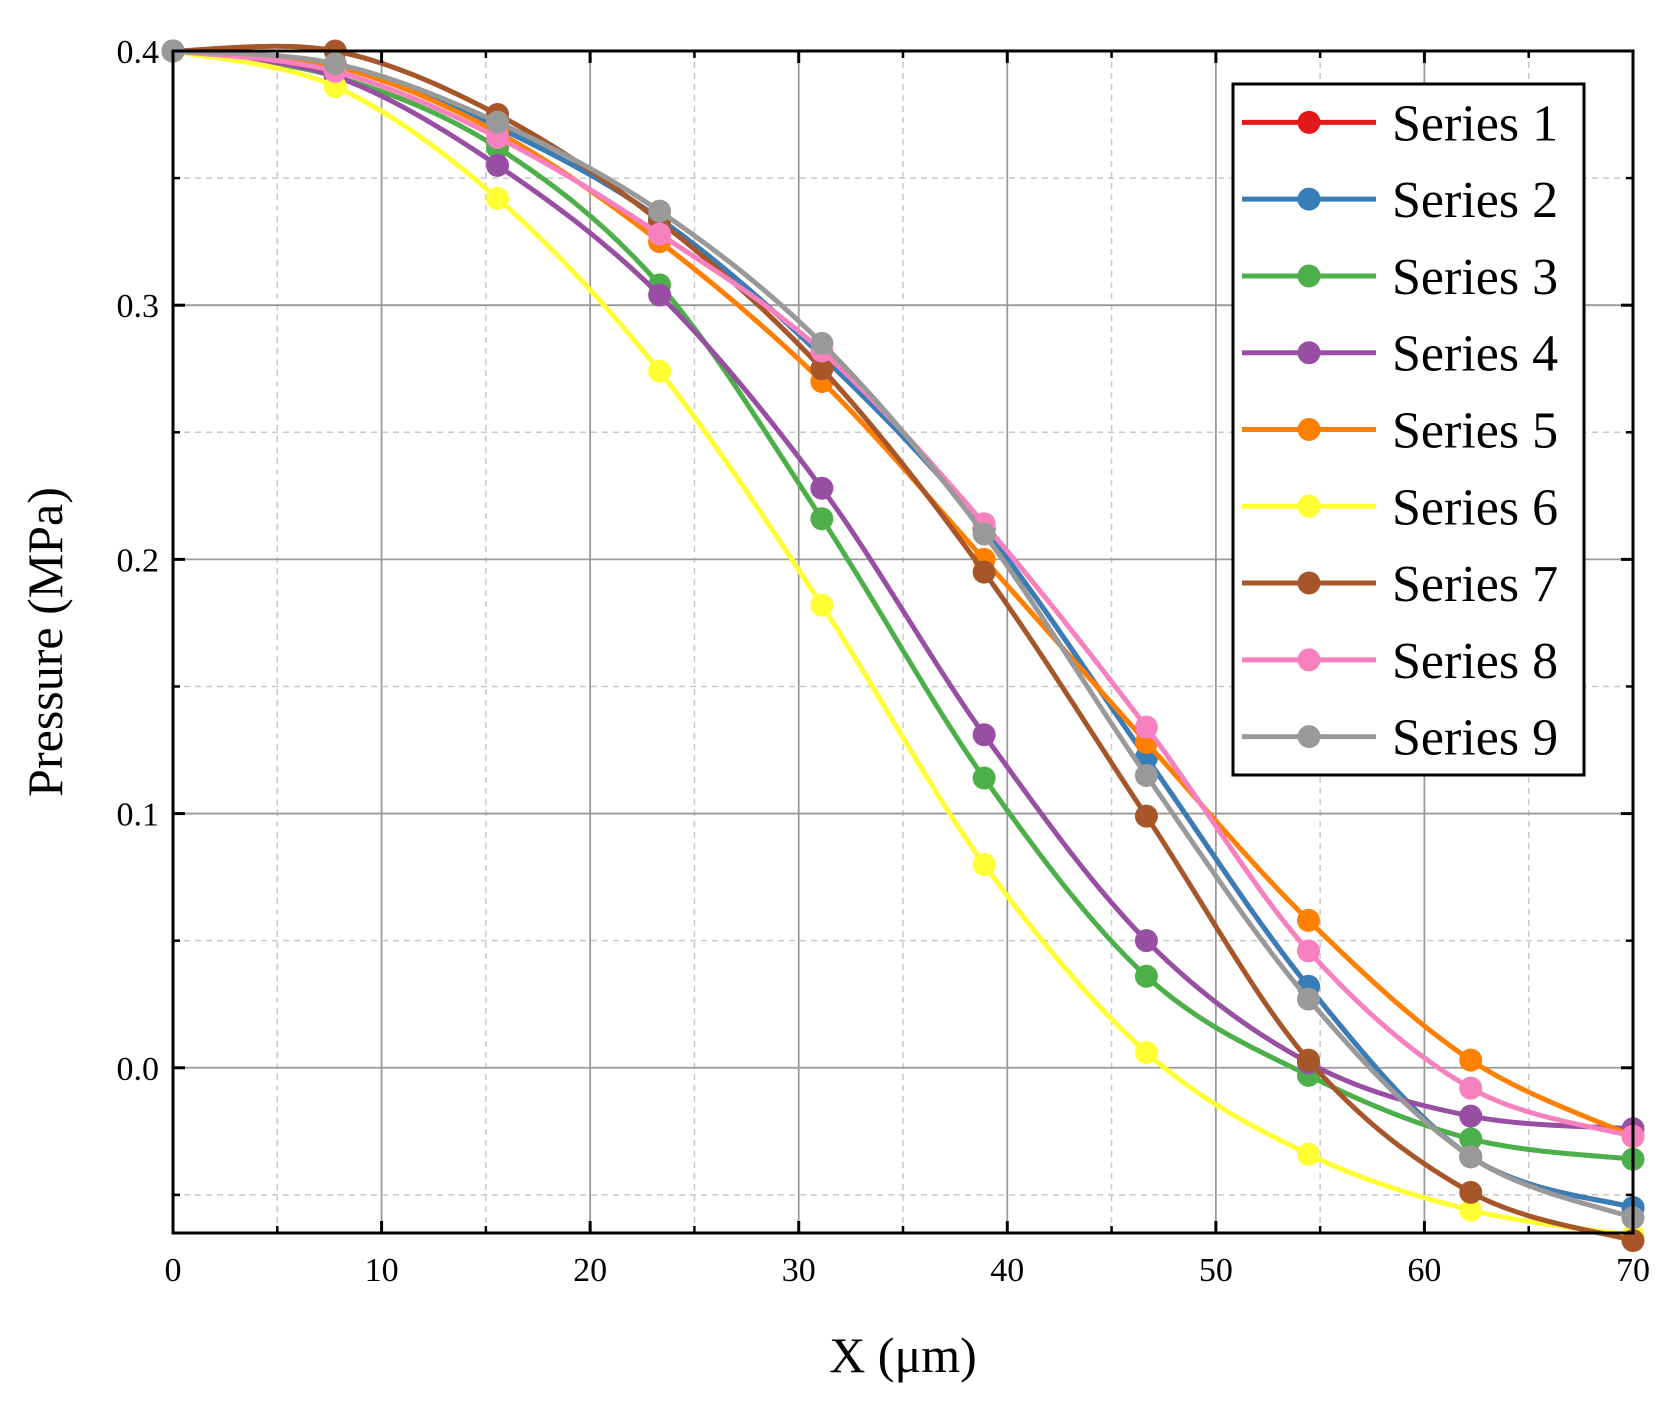 This screenshot has width=1675, height=1407. Describe the element at coordinates (1475, 507) in the screenshot. I see `legend-label: Series 6` at that location.